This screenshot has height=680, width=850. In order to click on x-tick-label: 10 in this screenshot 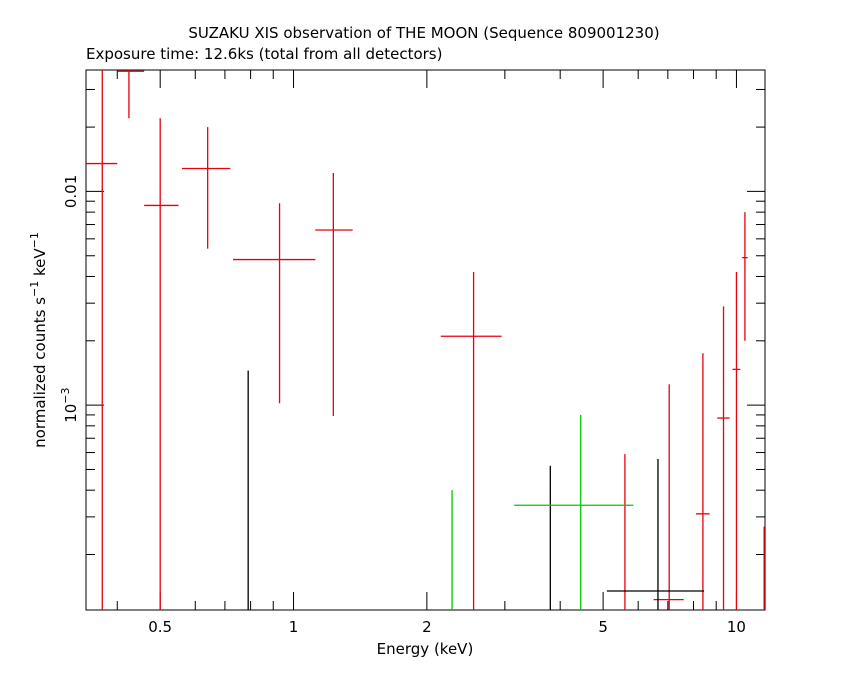, I will do `click(736, 627)`.